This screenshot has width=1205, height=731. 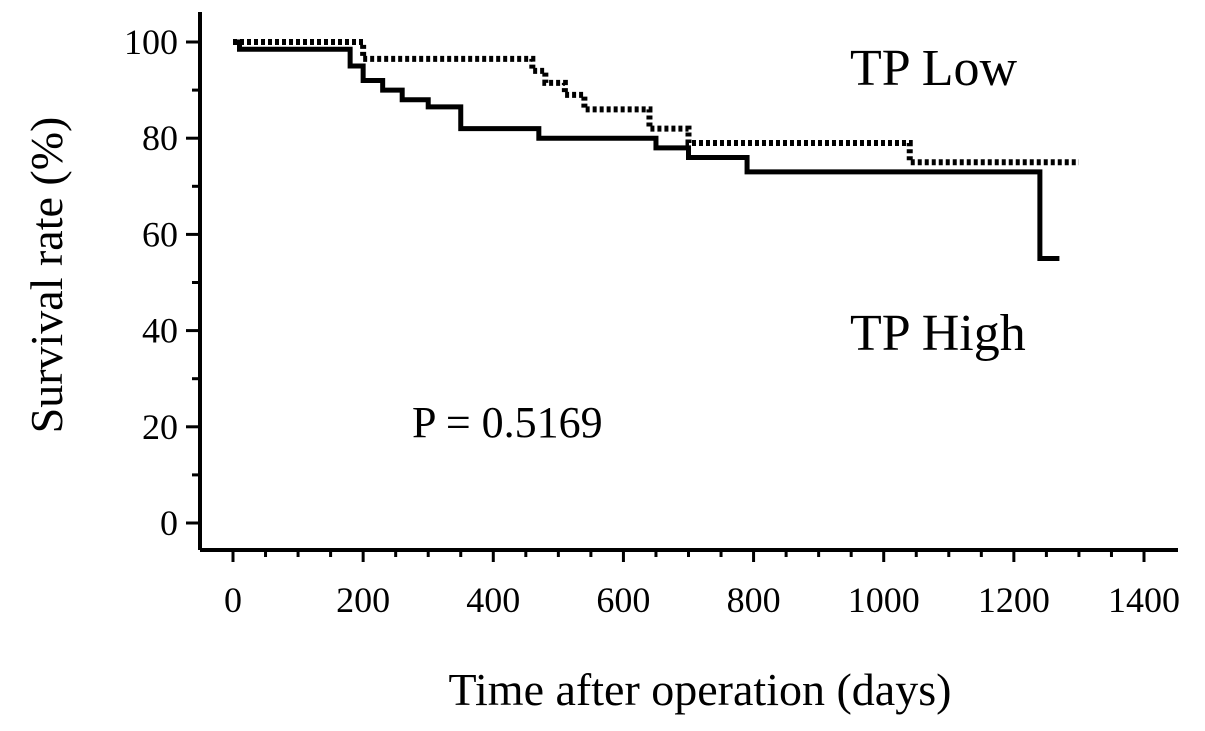 I want to click on annotation-tp-low: TP Low, so click(x=934, y=68).